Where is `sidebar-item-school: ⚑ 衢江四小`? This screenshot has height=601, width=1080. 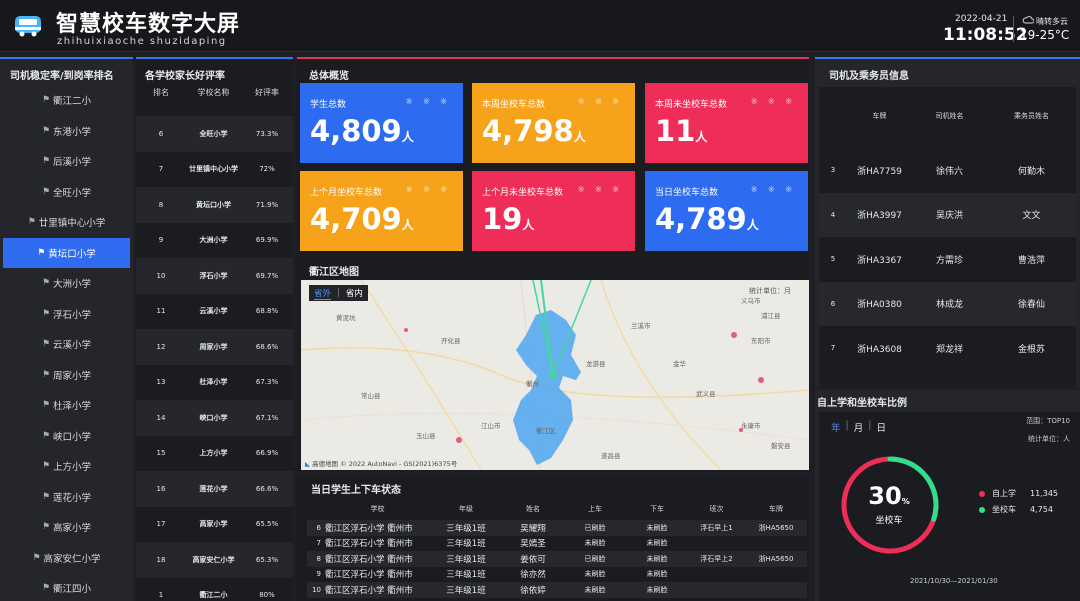
sidebar-item-school: ⚑ 衢江四小 is located at coordinates (66, 587).